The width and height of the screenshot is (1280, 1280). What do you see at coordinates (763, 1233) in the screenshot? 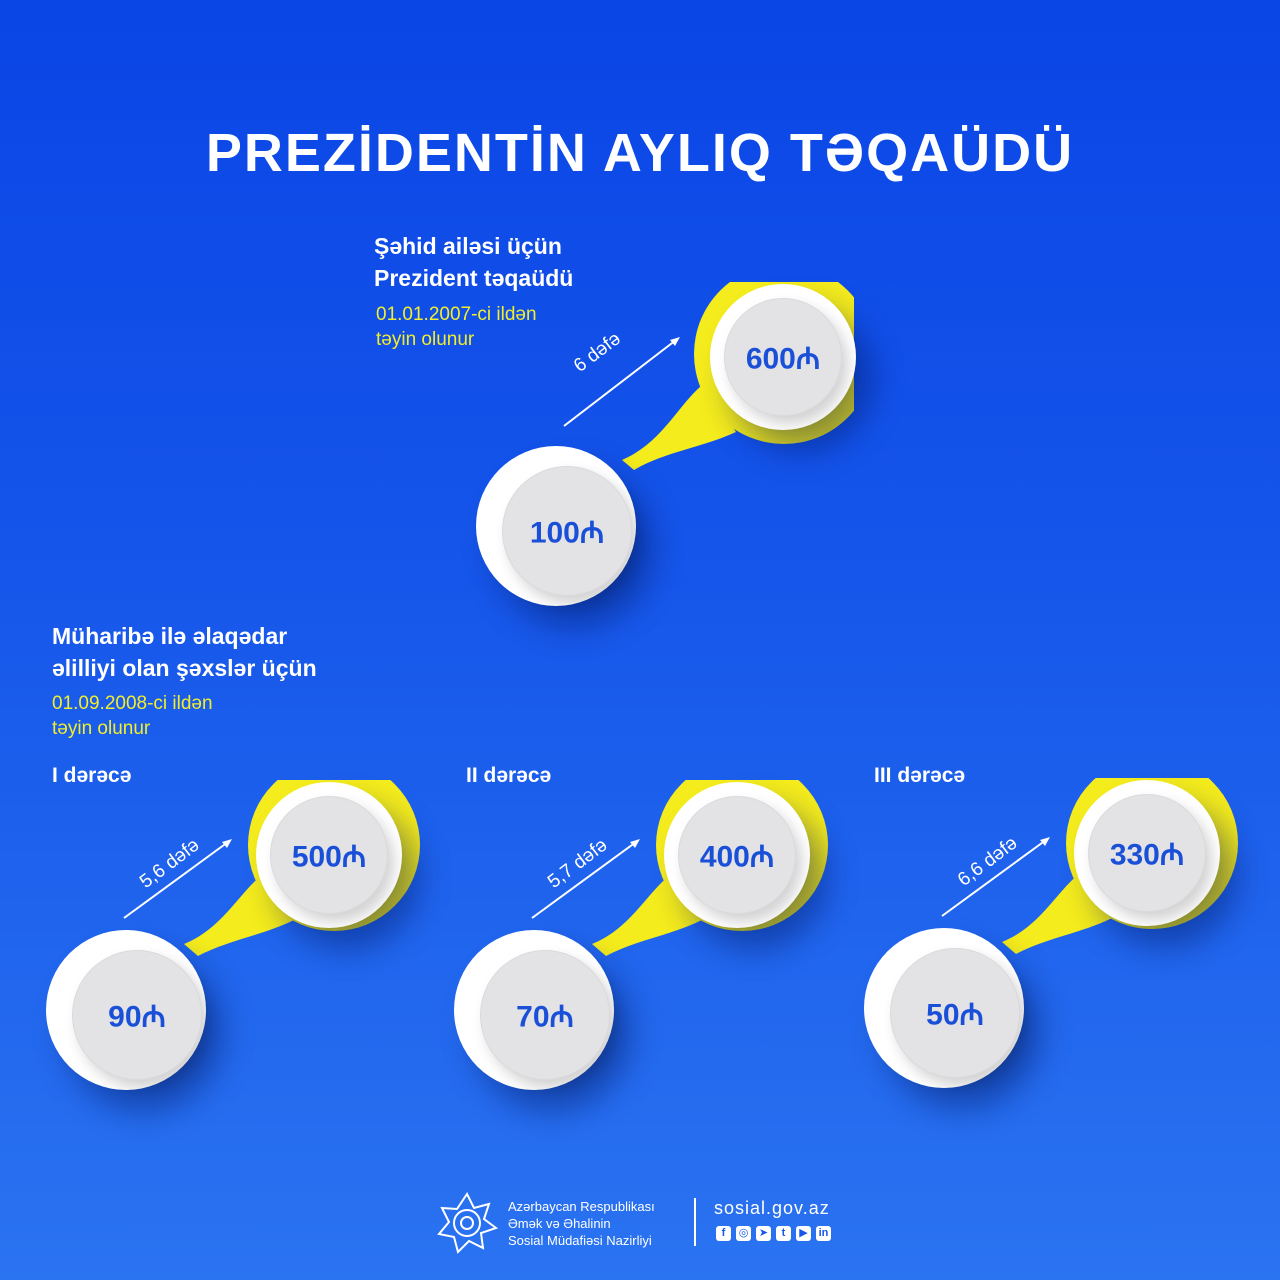
I see `telegram-icon: ➤` at bounding box center [763, 1233].